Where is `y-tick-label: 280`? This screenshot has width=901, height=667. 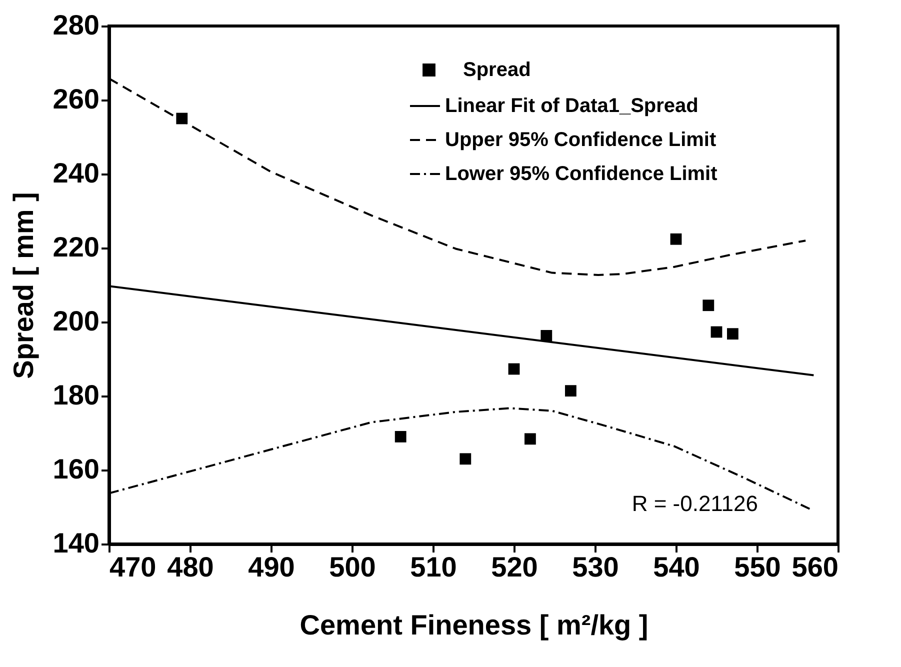 y-tick-label: 280 is located at coordinates (76, 25).